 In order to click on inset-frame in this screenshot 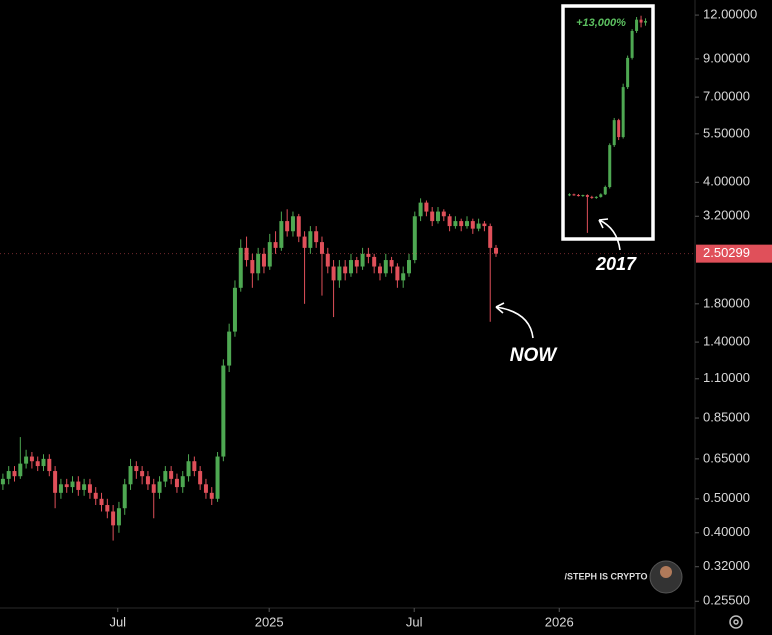, I will do `click(608, 122)`.